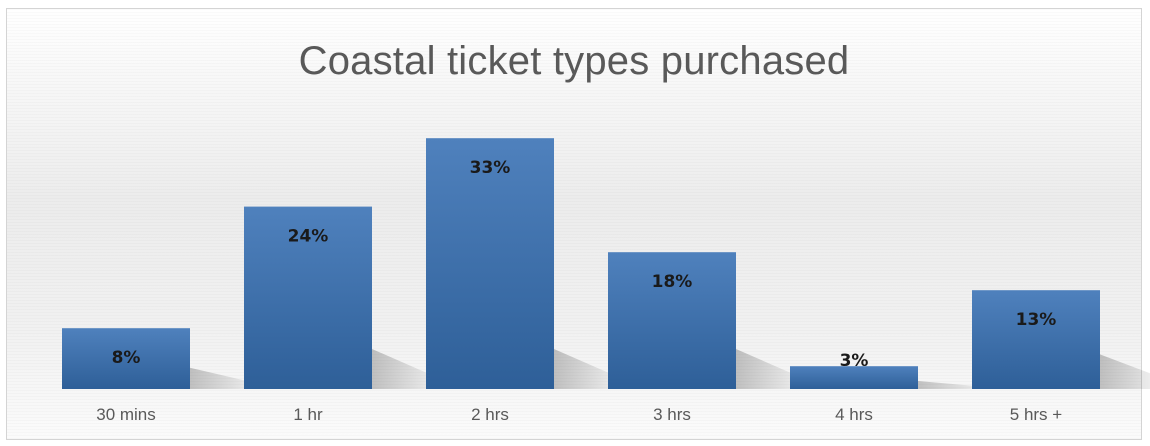 The width and height of the screenshot is (1150, 446). Describe the element at coordinates (1036, 320) in the screenshot. I see `data-label: 13%` at that location.